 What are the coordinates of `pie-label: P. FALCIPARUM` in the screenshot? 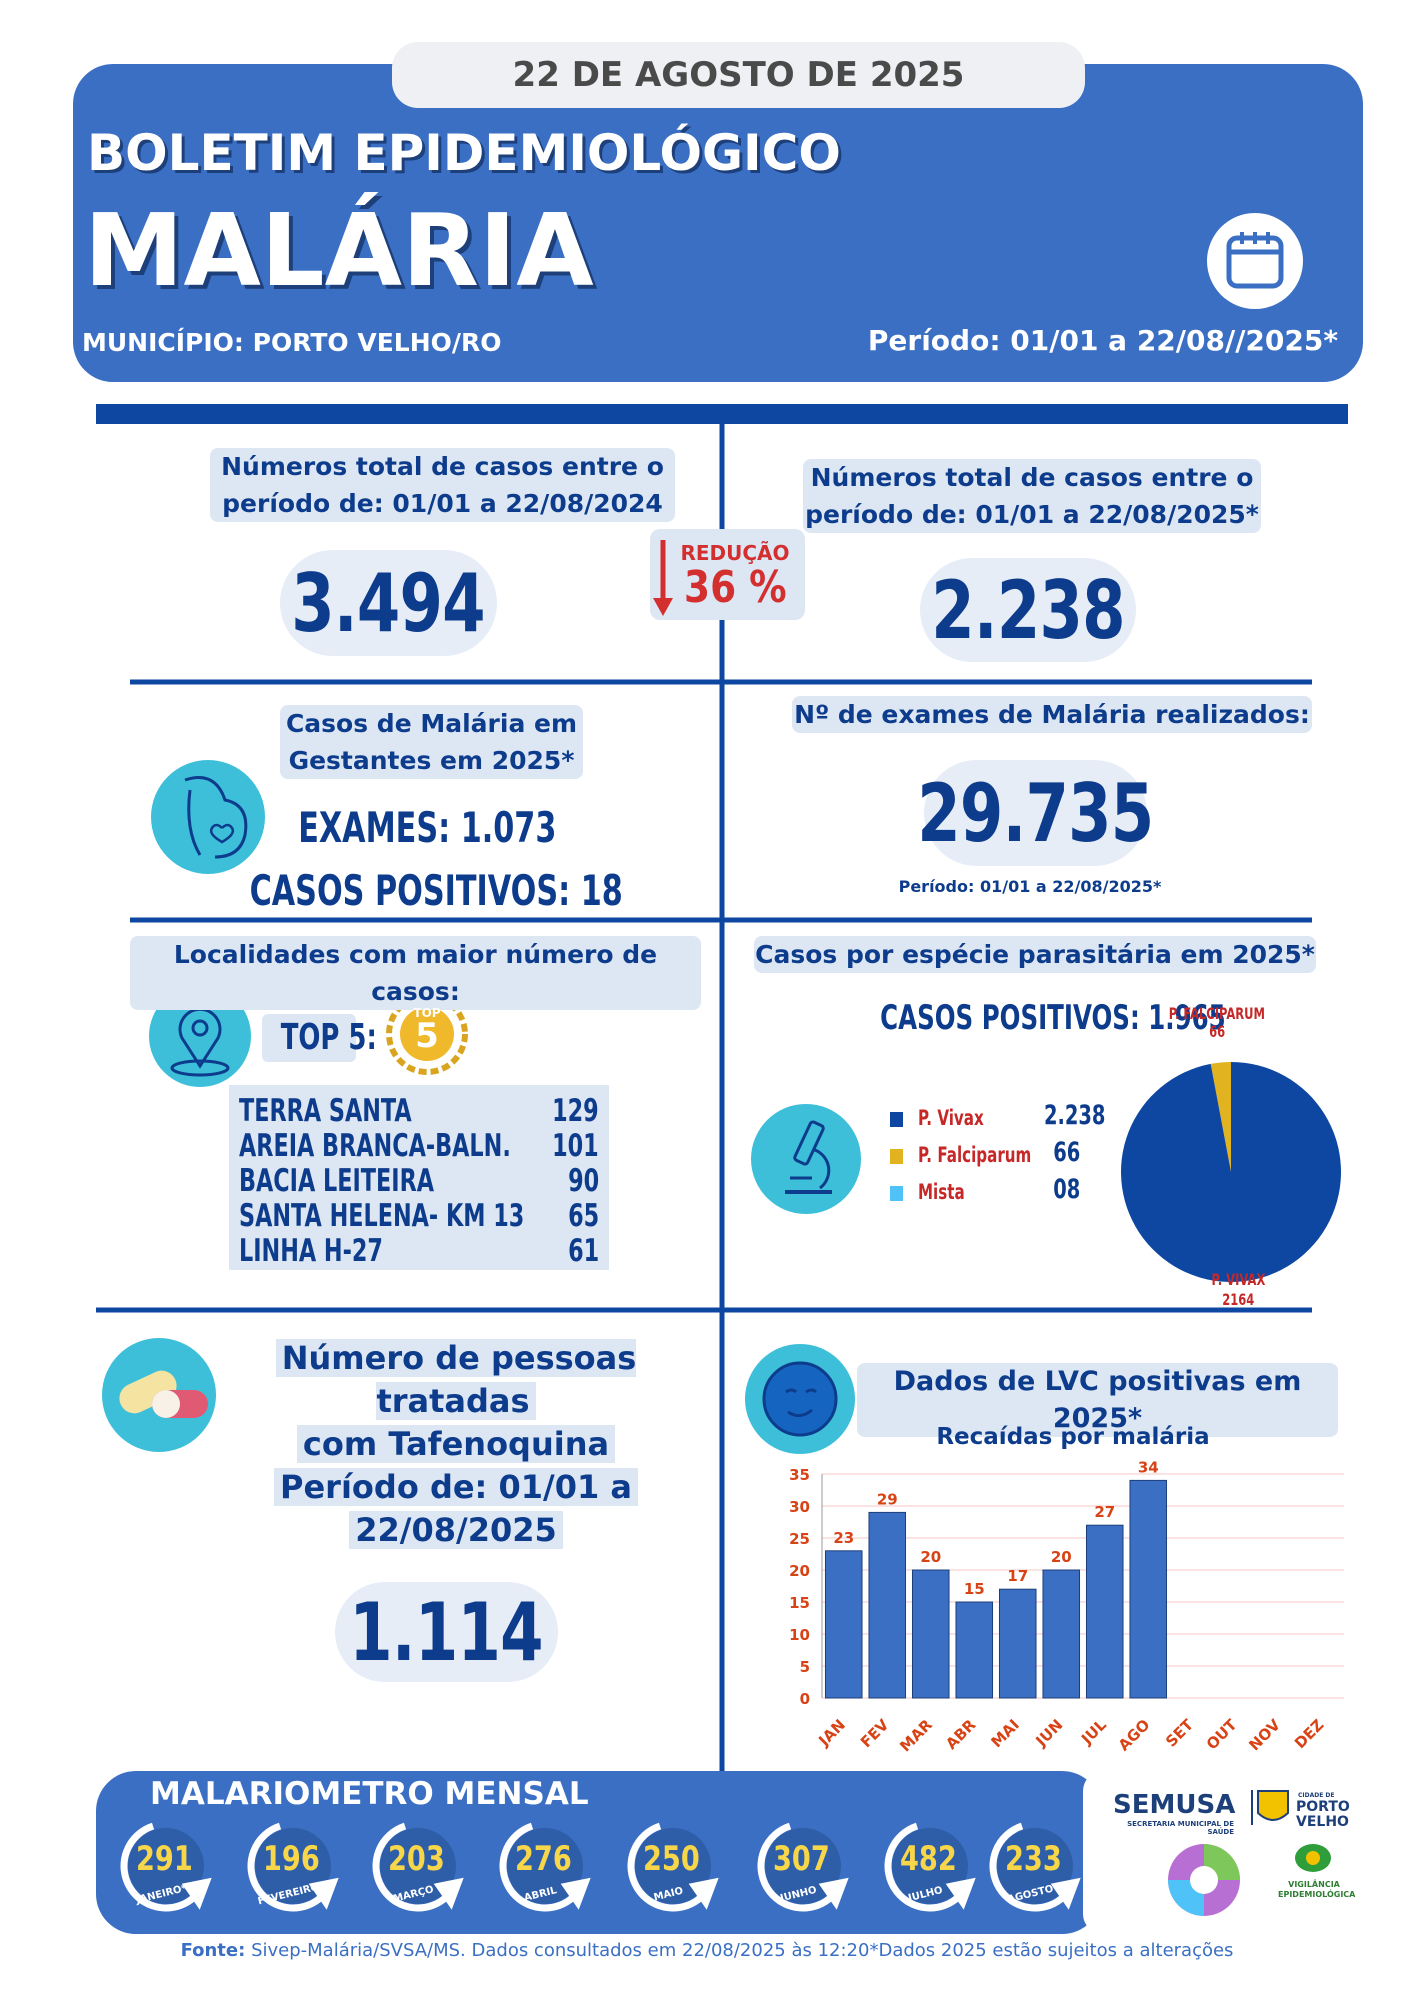 It's located at (1217, 1013).